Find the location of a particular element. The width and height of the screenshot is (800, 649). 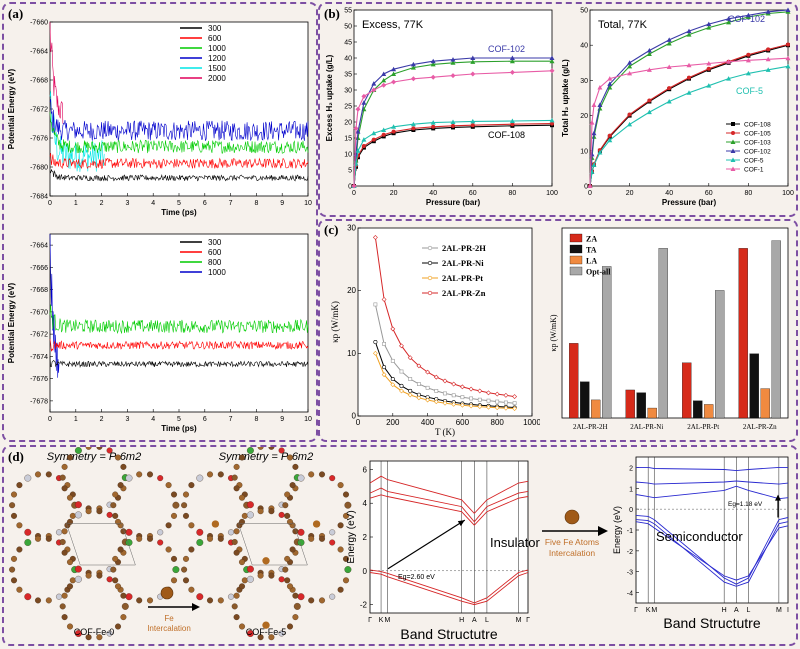

bar-ZA is located at coordinates (743, 333).